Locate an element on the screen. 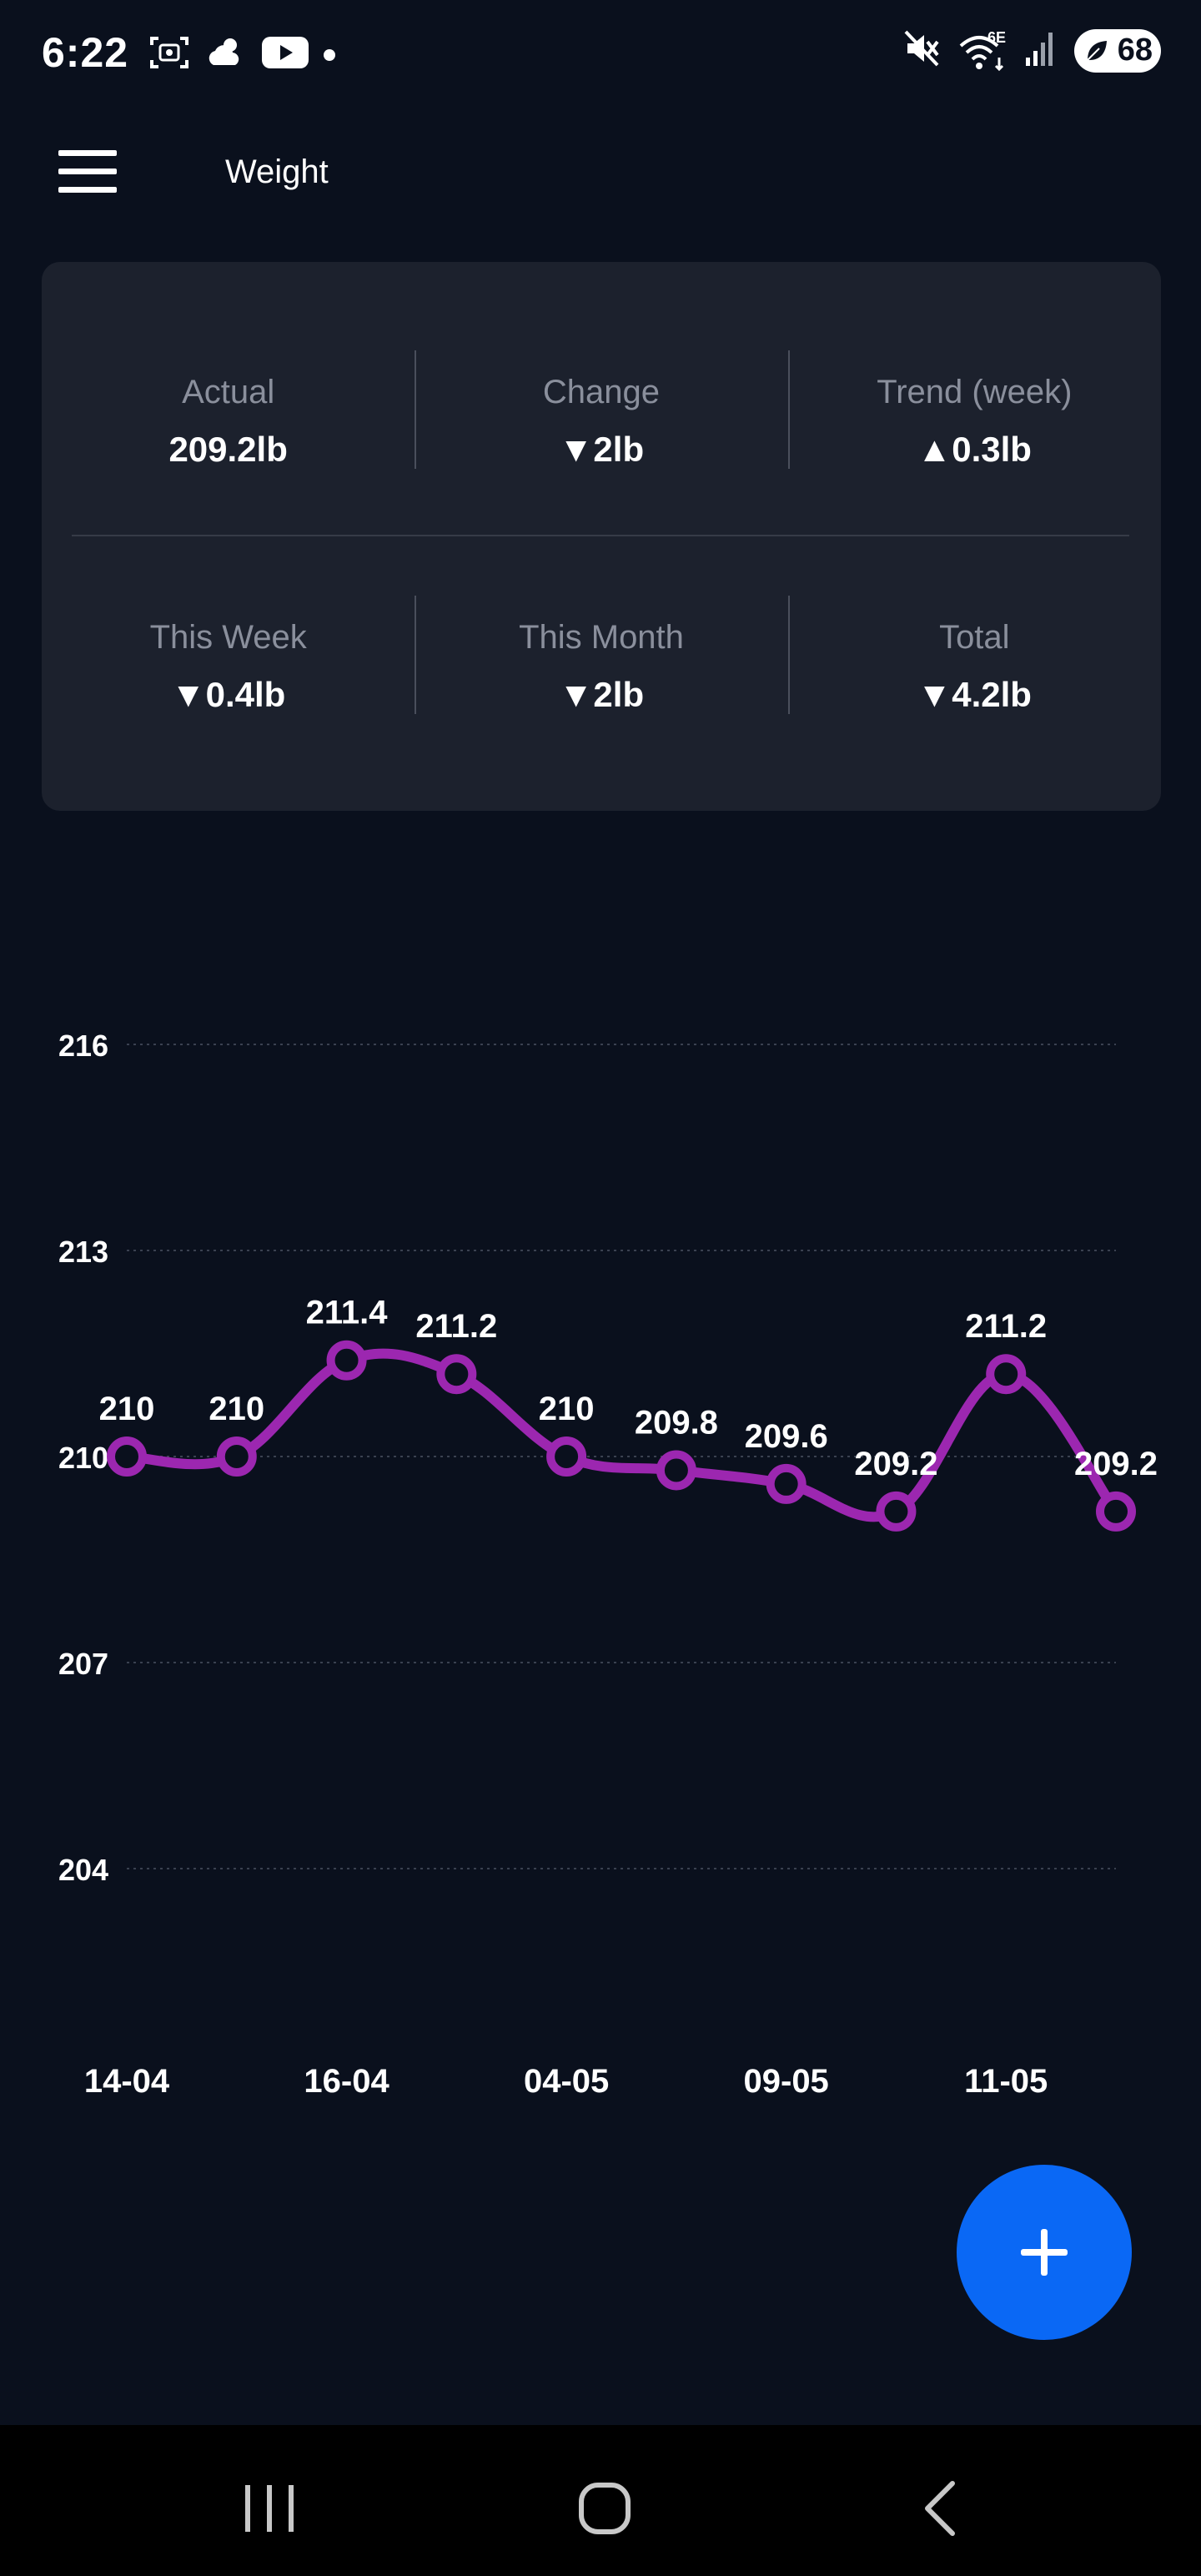 The image size is (1201, 2576). stat-change: Change ▼2lb is located at coordinates (601, 412).